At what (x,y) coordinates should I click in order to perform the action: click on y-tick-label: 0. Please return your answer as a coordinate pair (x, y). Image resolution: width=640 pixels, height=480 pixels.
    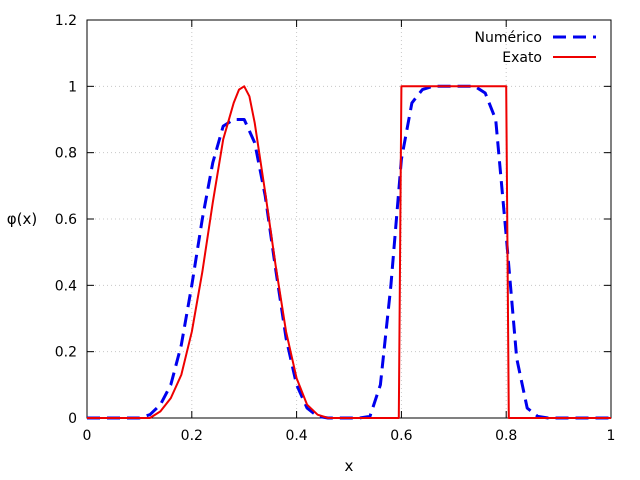
    Looking at the image, I should click on (72, 419).